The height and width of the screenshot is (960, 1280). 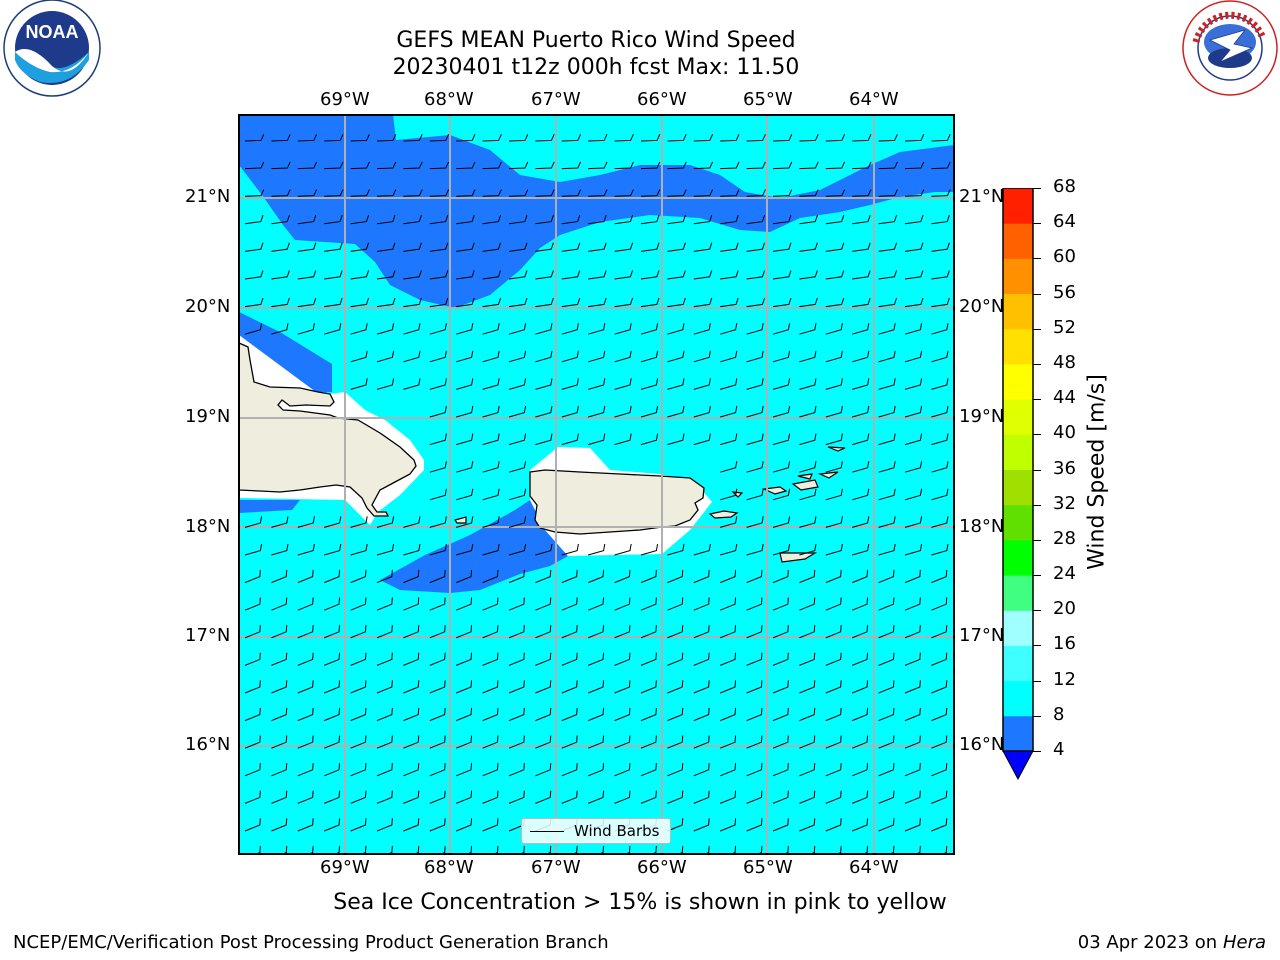 I want to click on colorbar-tick-label: 16, so click(x=1064, y=644).